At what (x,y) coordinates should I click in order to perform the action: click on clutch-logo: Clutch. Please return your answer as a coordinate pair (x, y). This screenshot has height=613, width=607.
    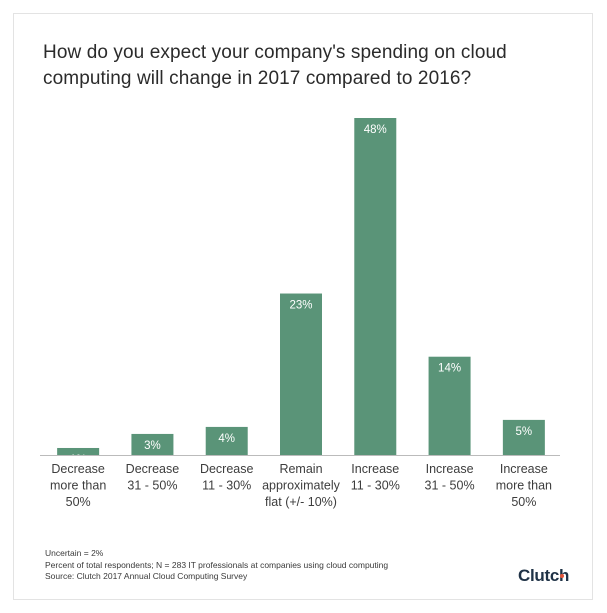
    Looking at the image, I should click on (543, 576).